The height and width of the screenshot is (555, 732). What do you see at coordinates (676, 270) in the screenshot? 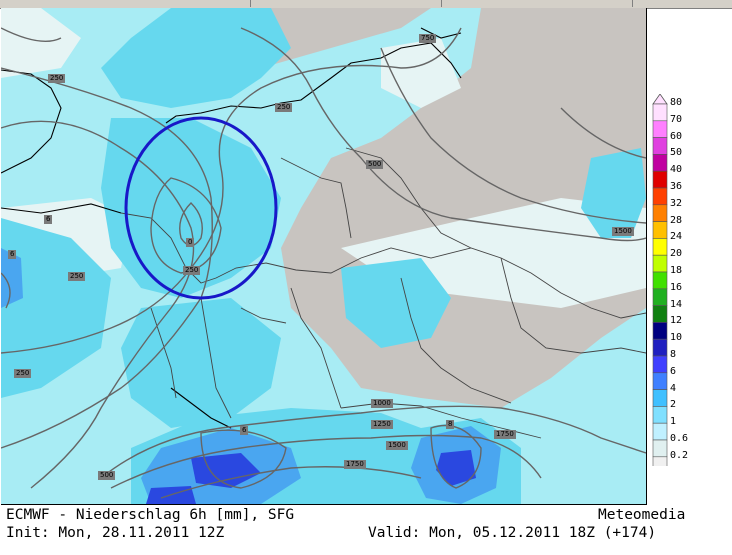
I see `legend-level-label: 18` at bounding box center [676, 270].